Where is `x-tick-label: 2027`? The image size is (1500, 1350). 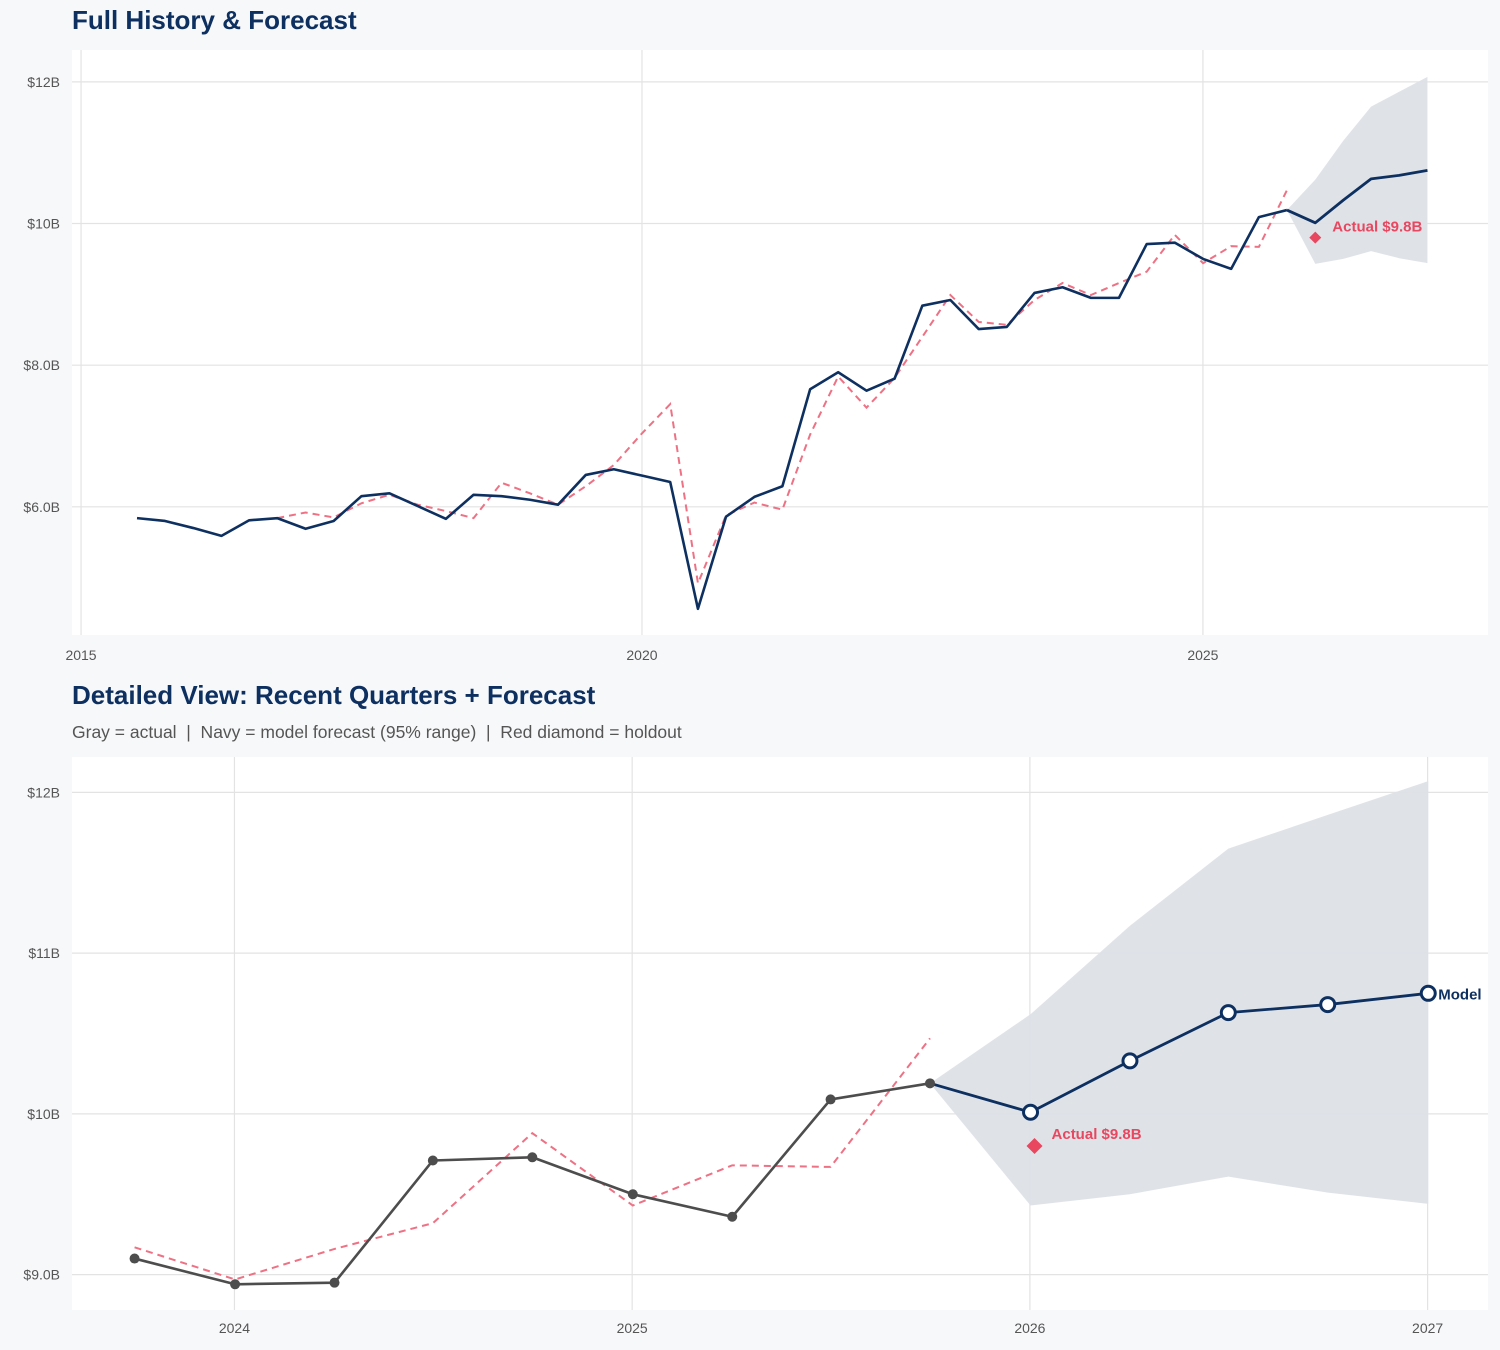
x-tick-label: 2027 is located at coordinates (1427, 1328).